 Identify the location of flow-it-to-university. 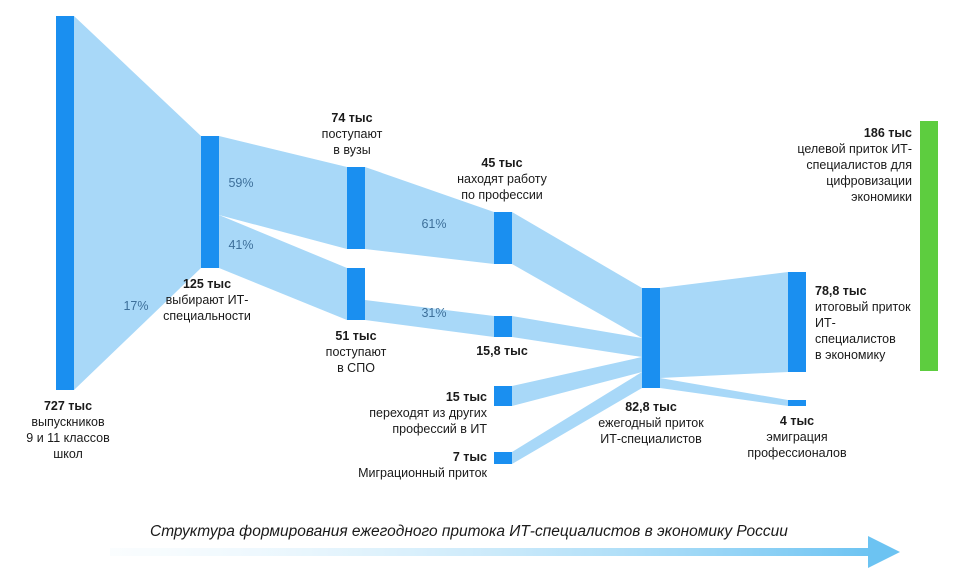
(283, 192).